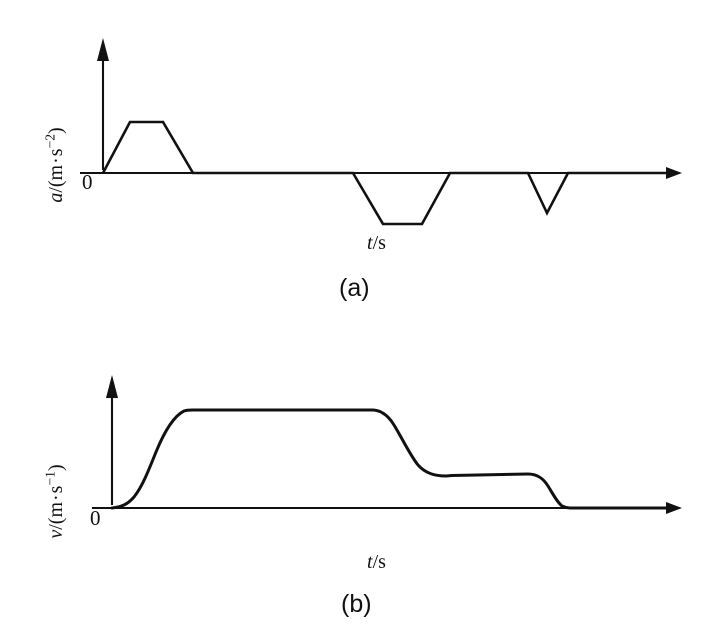 This screenshot has height=637, width=704. What do you see at coordinates (383, 173) in the screenshot?
I see `acceleration-curve` at bounding box center [383, 173].